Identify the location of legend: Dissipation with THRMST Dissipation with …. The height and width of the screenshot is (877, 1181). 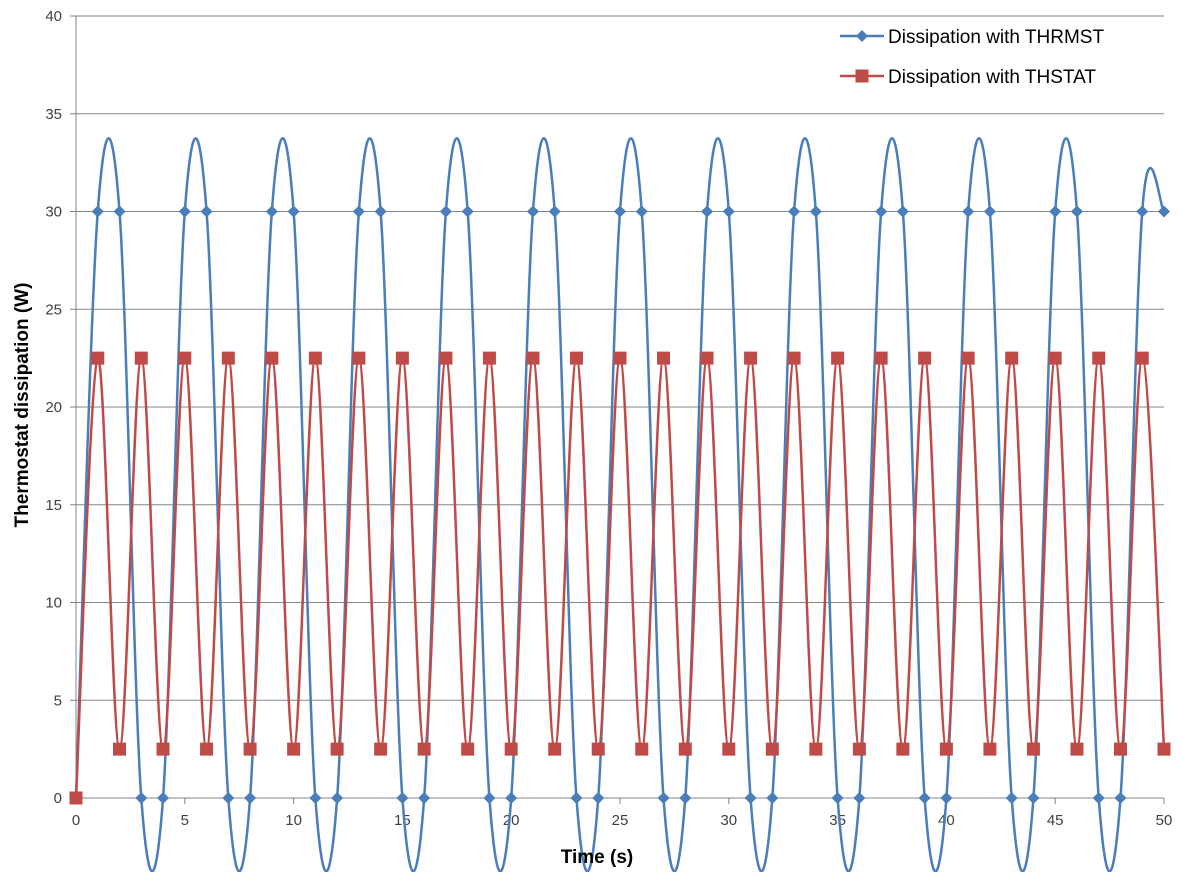
(972, 57).